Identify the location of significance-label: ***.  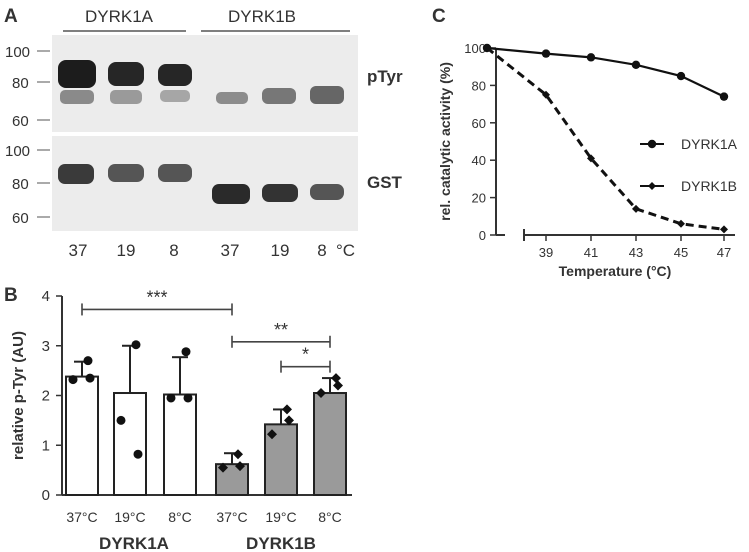
(156, 297).